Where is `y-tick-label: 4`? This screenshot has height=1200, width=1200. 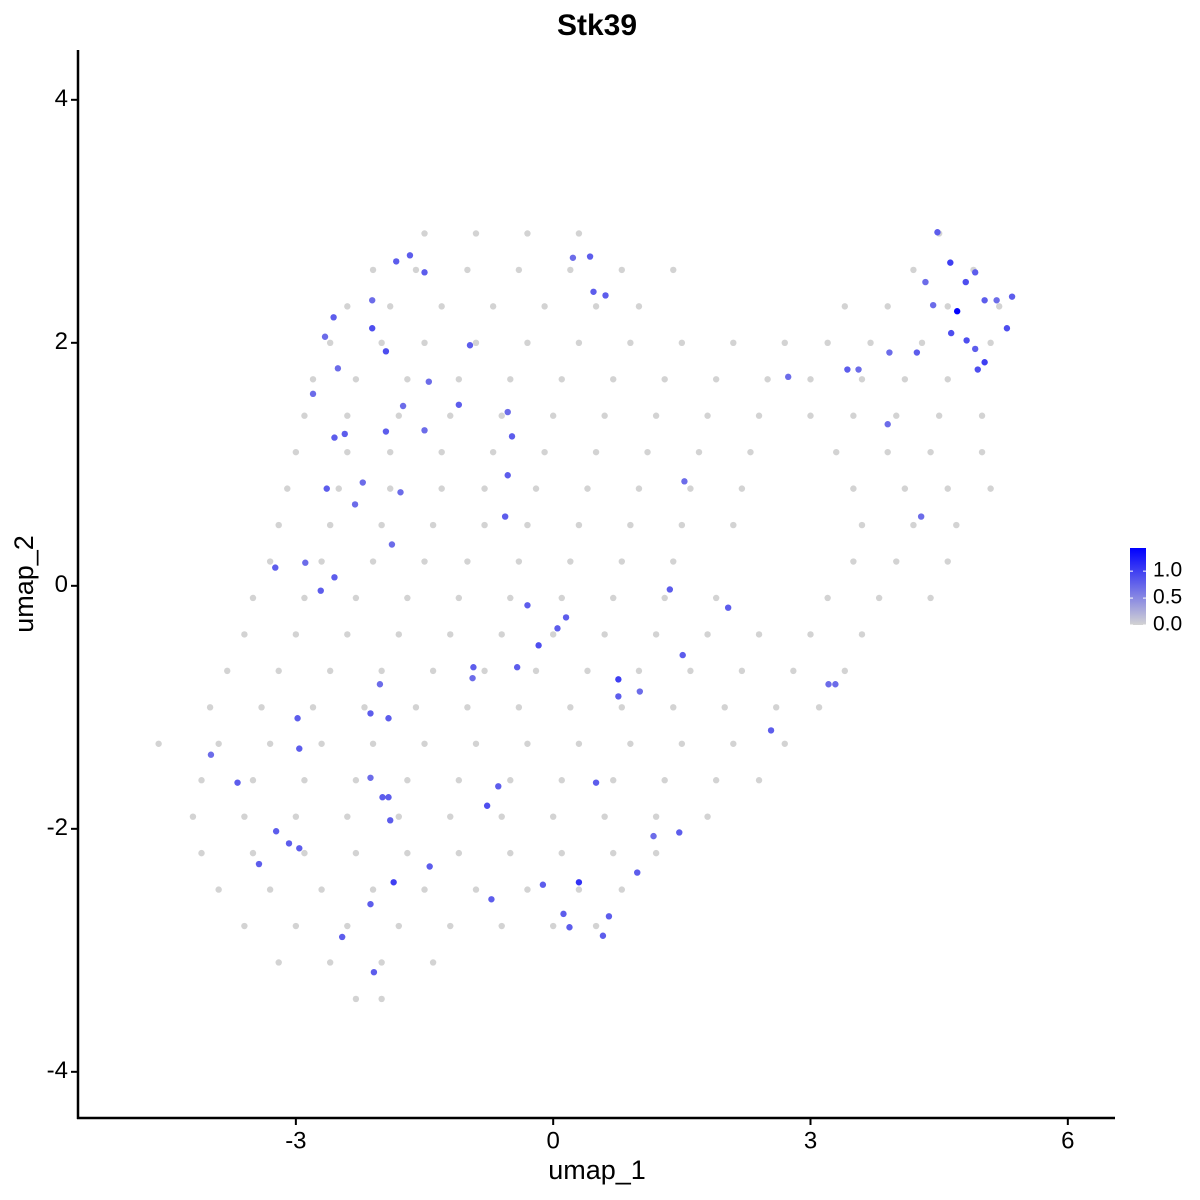 y-tick-label: 4 is located at coordinates (61, 98).